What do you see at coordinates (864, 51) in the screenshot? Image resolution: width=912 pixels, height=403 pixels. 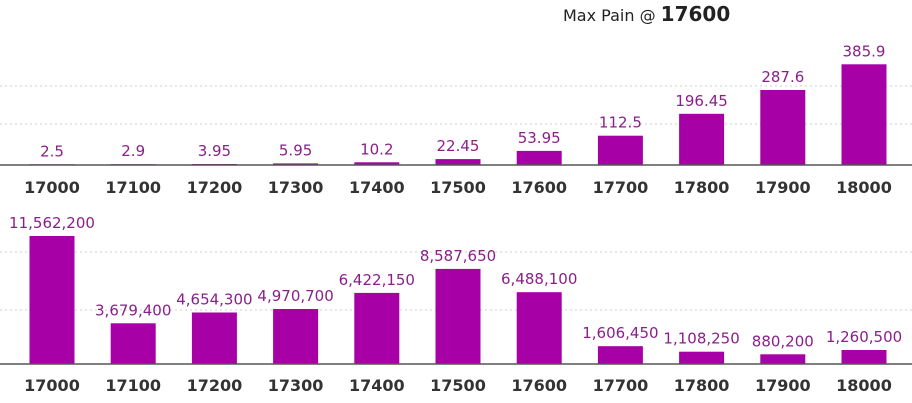 I see `data-label: 385.9` at bounding box center [864, 51].